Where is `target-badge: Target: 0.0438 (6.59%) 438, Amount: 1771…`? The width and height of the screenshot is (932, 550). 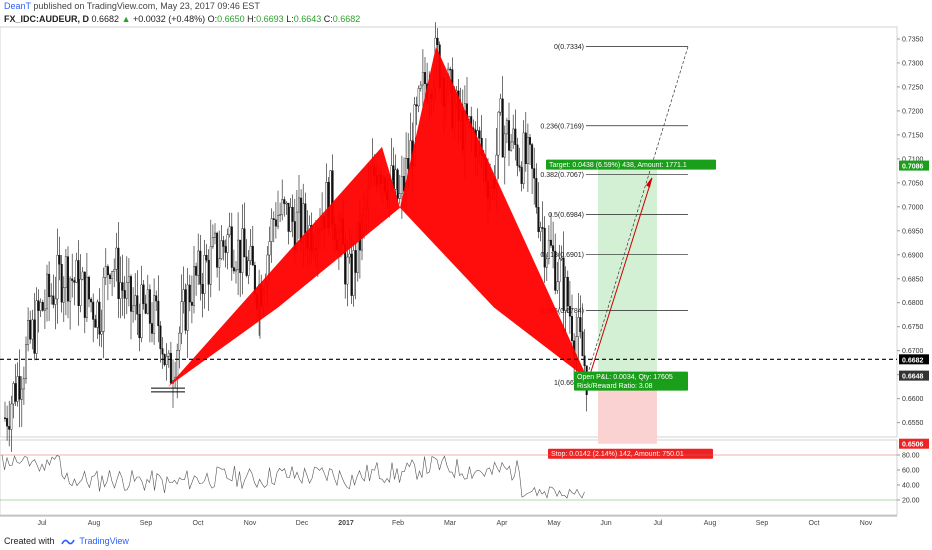 target-badge: Target: 0.0438 (6.59%) 438, Amount: 1771… is located at coordinates (618, 165).